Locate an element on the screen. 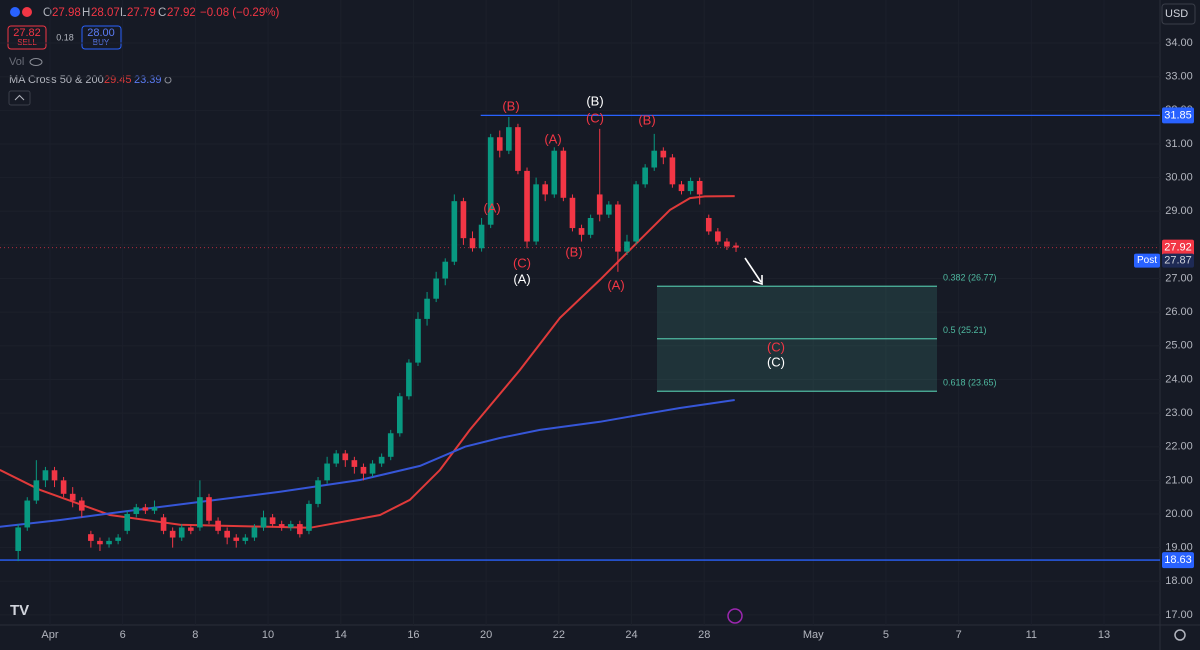 Image resolution: width=1200 pixels, height=650 pixels. y-tick-label: 33.00 is located at coordinates (1179, 77).